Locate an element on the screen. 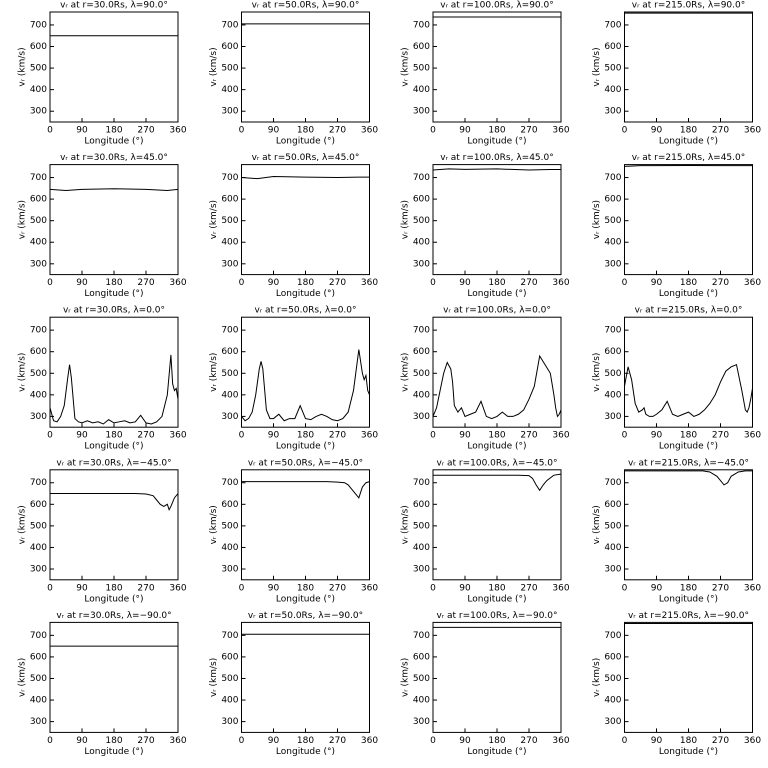 This screenshot has width=768, height=768. panel-title: vᵣ at r=30.0Rs, λ=0.0° is located at coordinates (114, 311).